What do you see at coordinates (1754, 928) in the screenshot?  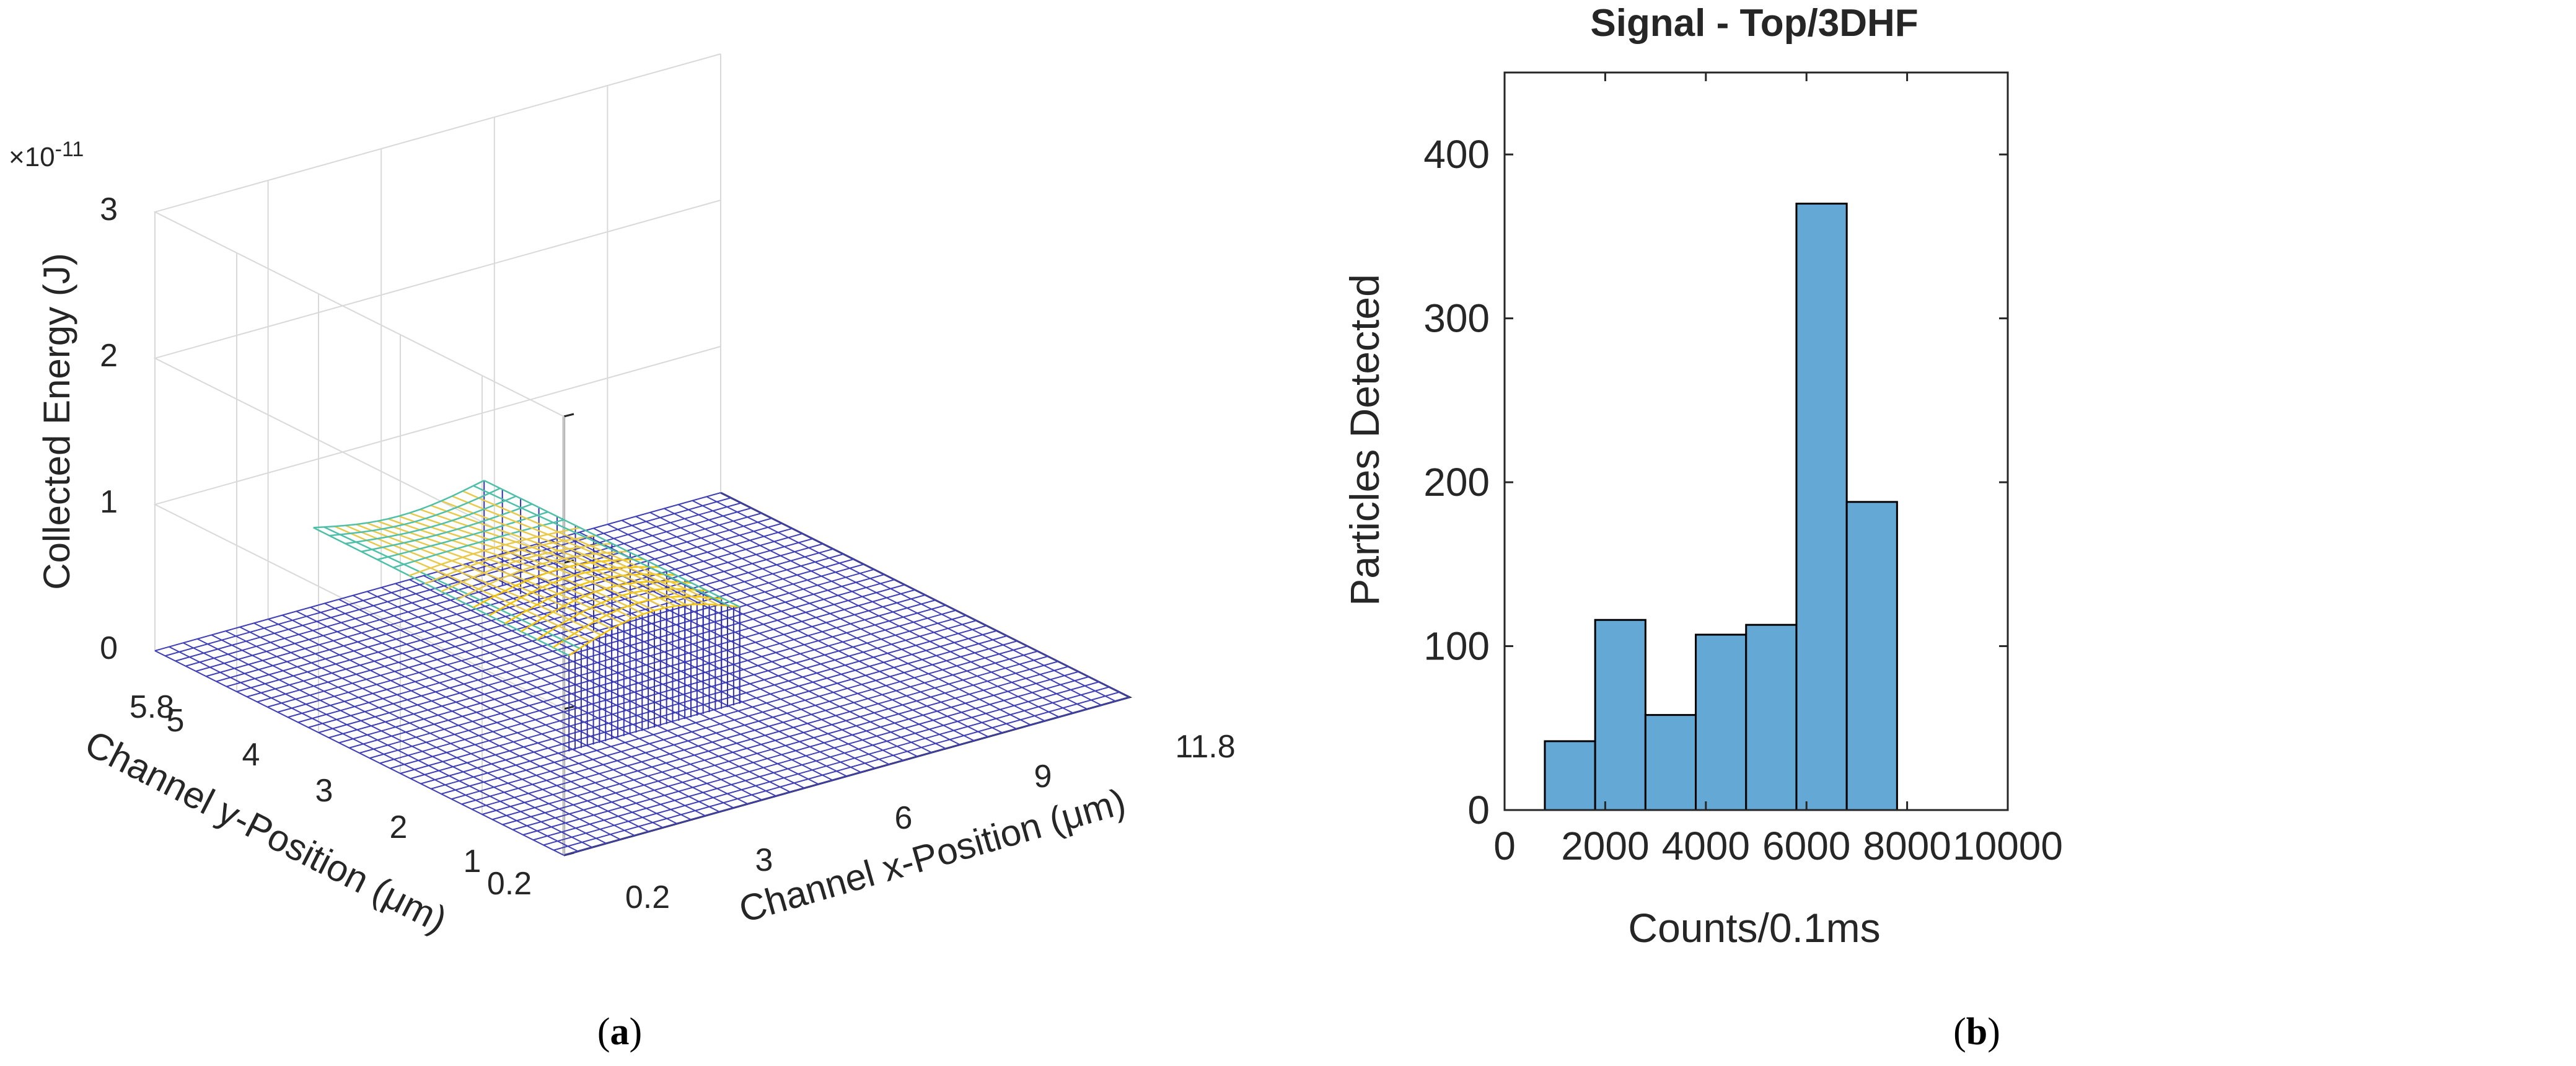 I see `x-axis-label: Counts/0.1ms` at bounding box center [1754, 928].